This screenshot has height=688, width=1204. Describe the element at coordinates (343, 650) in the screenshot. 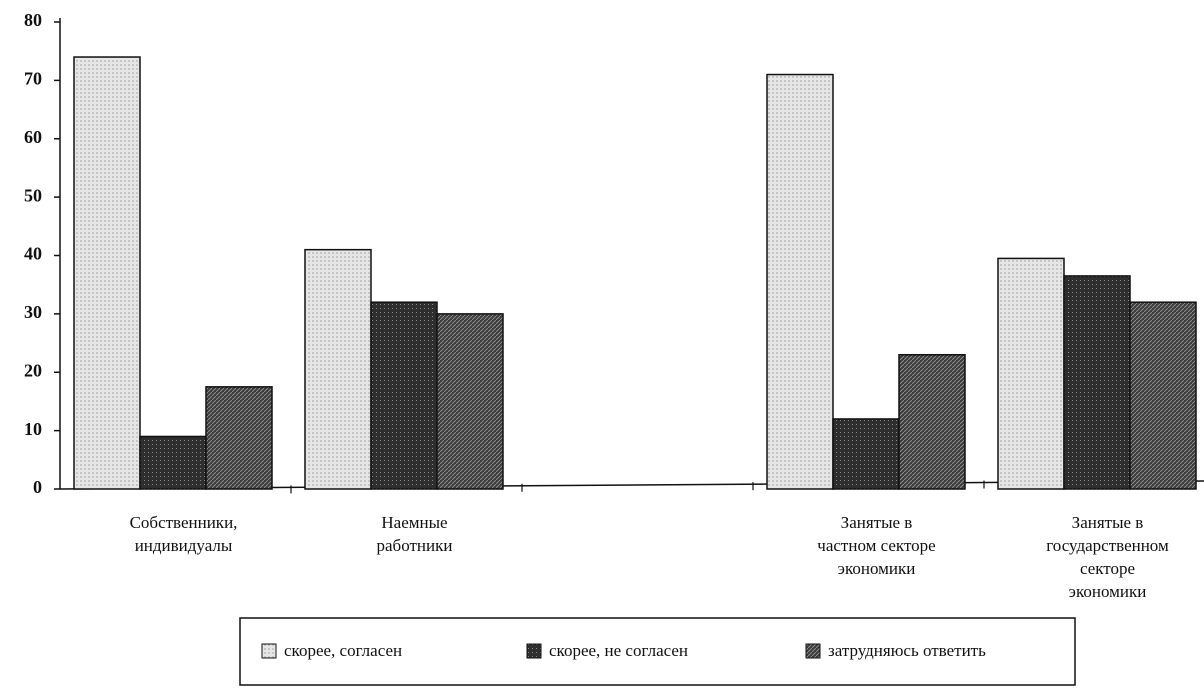

I see `legend-label: скорее, согласен` at that location.